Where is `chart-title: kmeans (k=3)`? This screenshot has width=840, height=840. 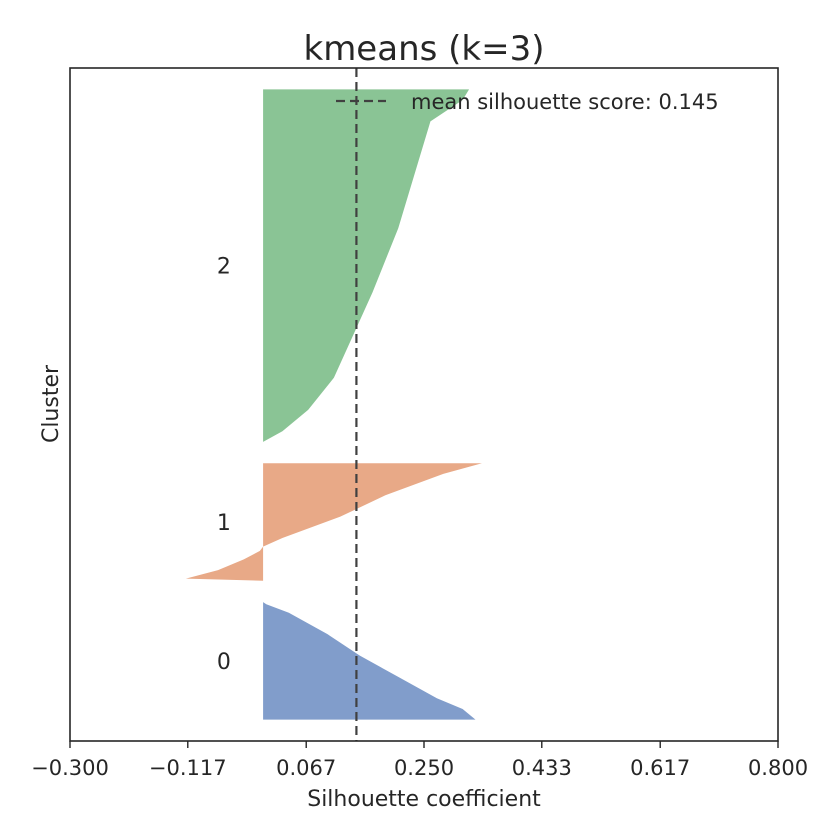
chart-title: kmeans (k=3) is located at coordinates (424, 49).